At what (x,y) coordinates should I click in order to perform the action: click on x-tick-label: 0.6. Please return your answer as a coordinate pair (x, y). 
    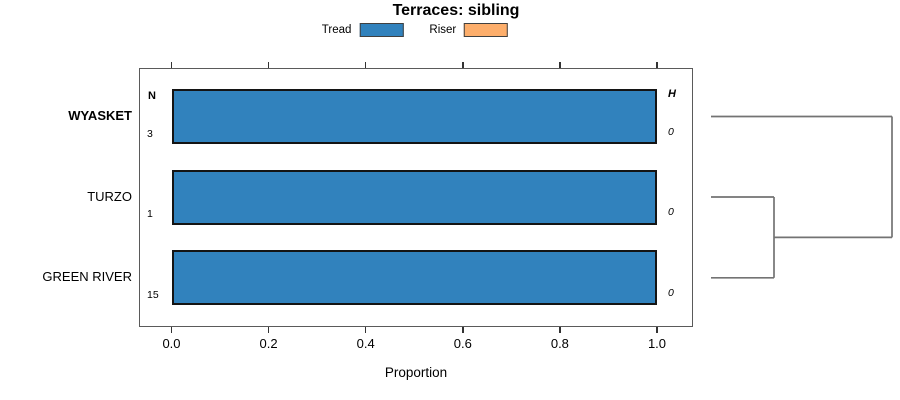
    Looking at the image, I should click on (462, 343).